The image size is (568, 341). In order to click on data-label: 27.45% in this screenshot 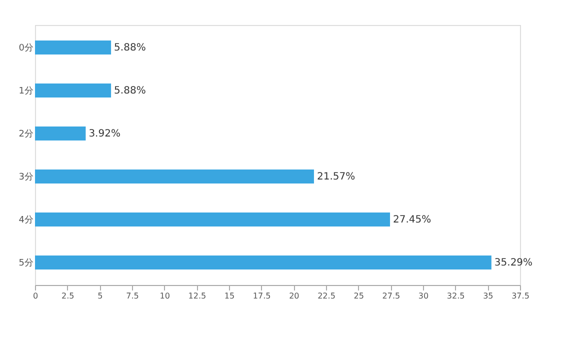, I will do `click(412, 220)`.